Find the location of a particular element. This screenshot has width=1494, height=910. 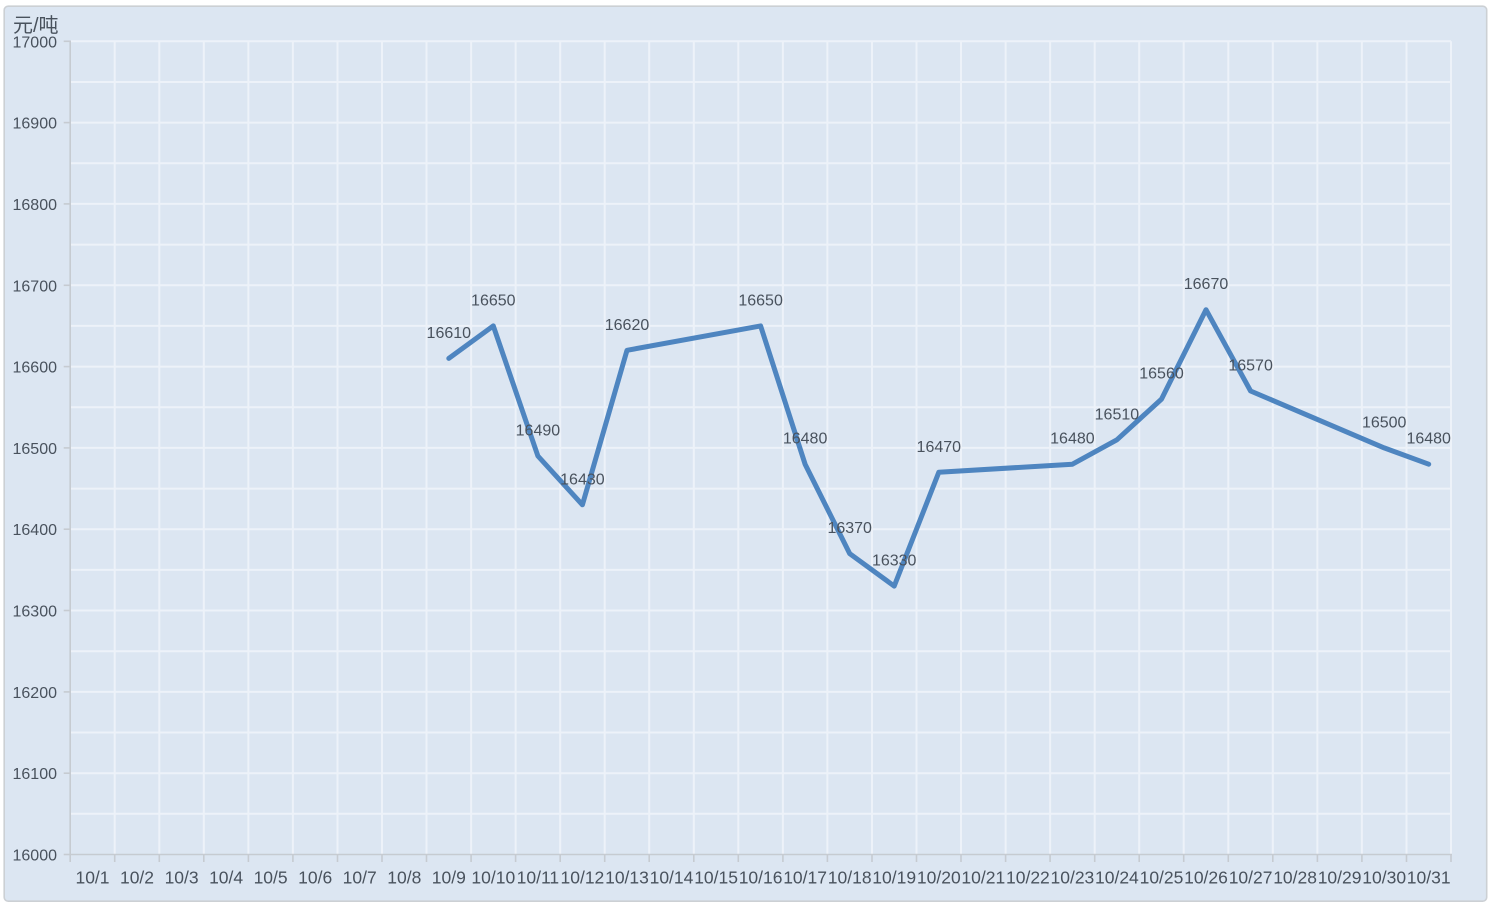

svg-text: 10/25 is located at coordinates (1162, 878).